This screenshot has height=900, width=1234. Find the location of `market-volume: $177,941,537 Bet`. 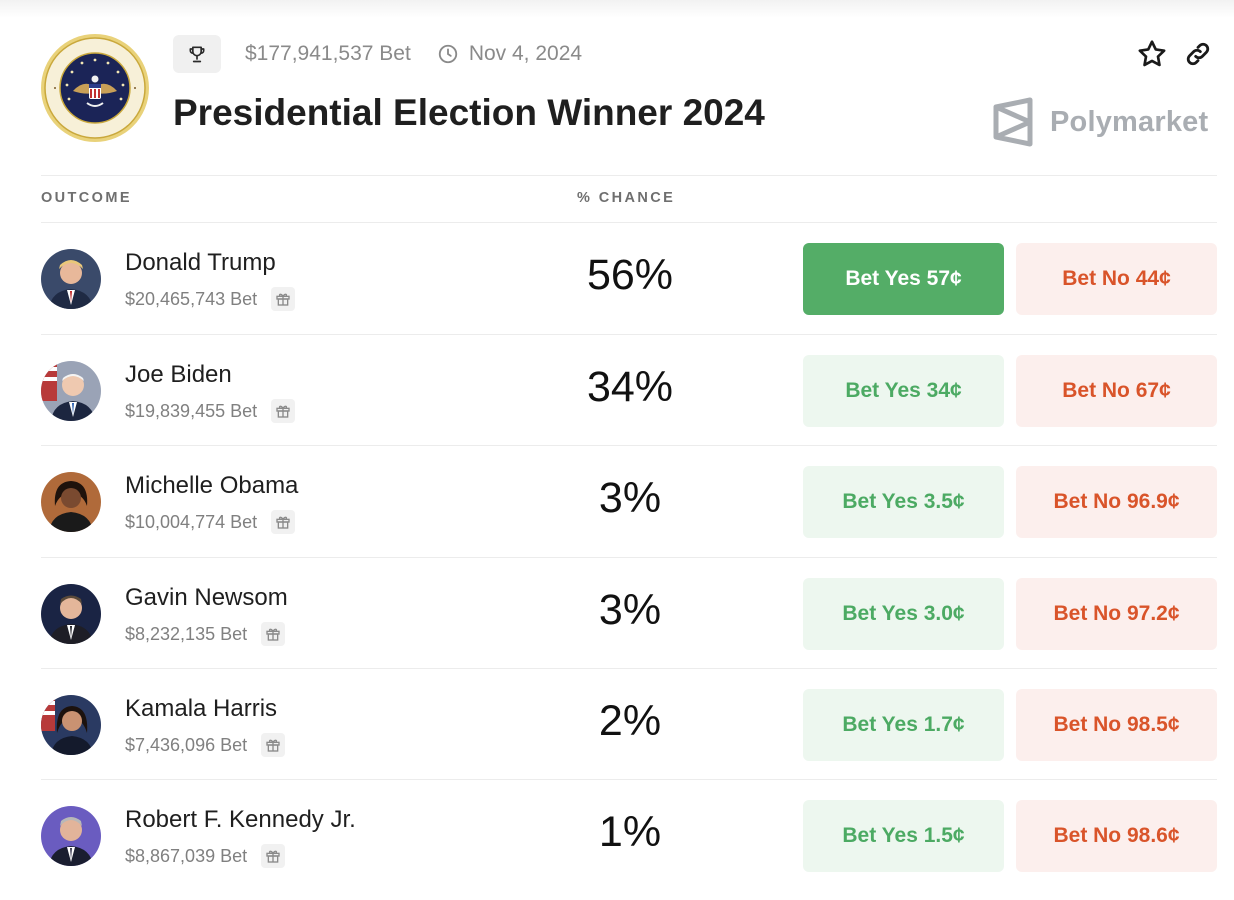

market-volume: $177,941,537 Bet is located at coordinates (328, 53).